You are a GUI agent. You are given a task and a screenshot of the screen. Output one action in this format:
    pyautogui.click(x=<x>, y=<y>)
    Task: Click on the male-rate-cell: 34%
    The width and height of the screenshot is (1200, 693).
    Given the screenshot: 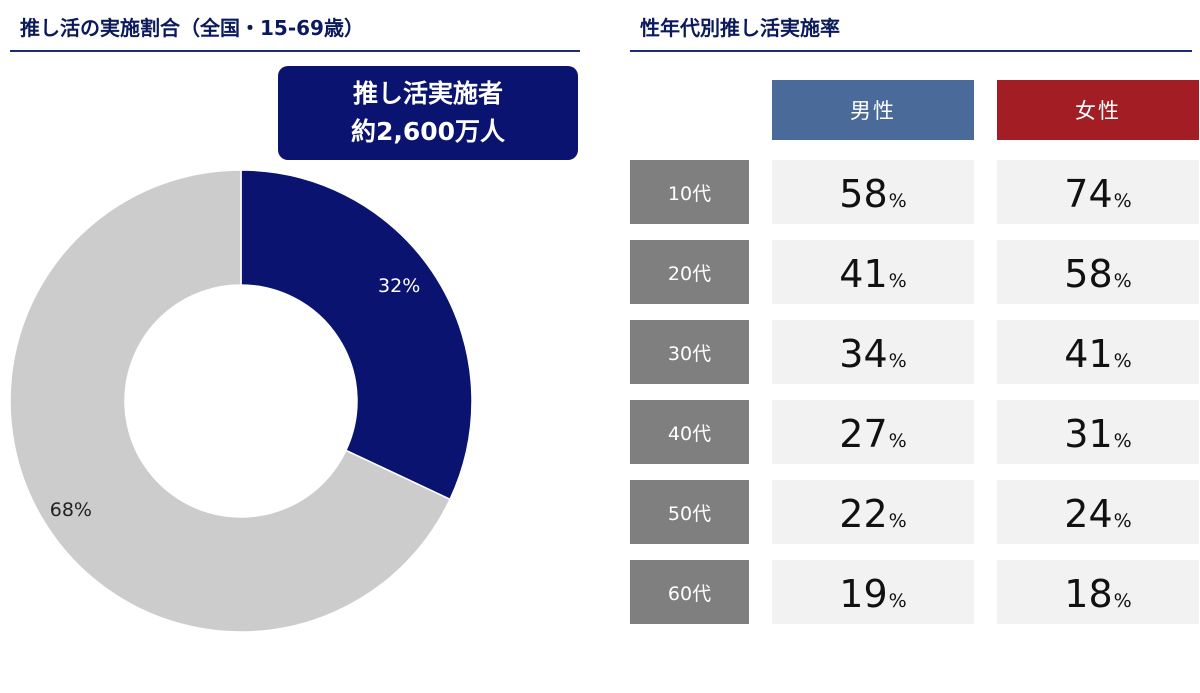 What is the action you would take?
    pyautogui.click(x=873, y=352)
    